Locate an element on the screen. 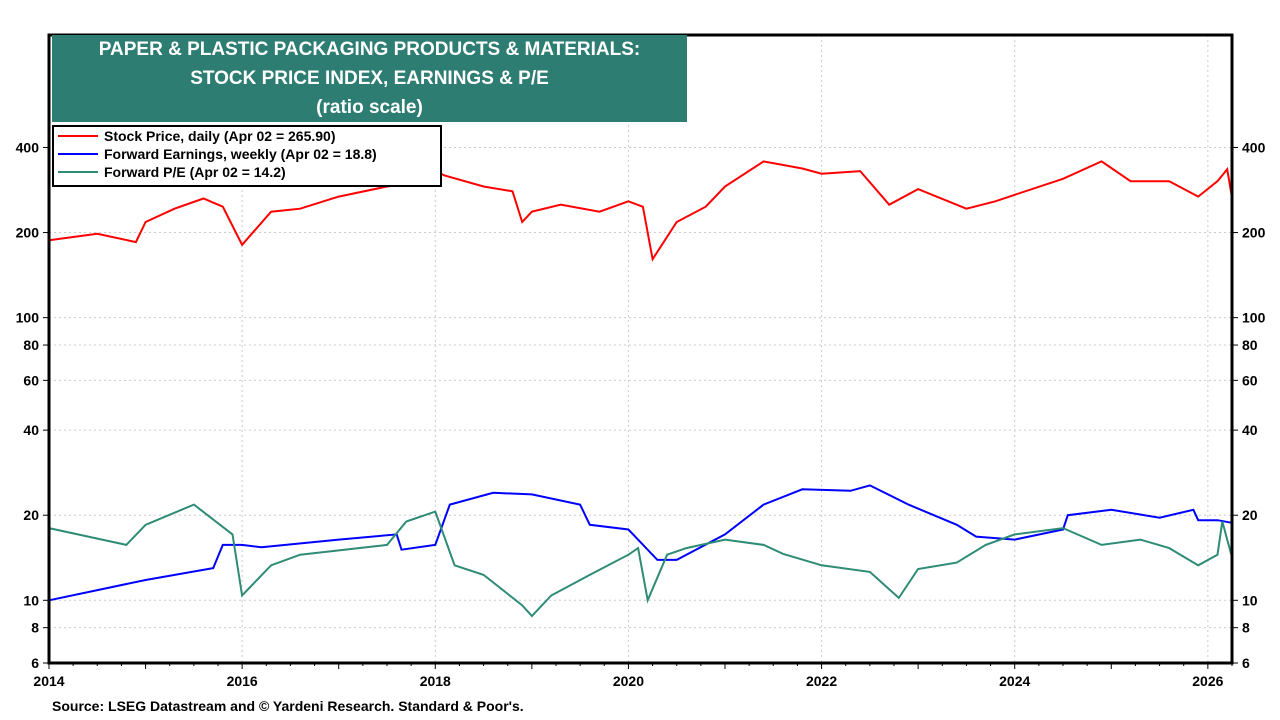 Image resolution: width=1280 pixels, height=720 pixels. x-tick-label: 2020 is located at coordinates (628, 681).